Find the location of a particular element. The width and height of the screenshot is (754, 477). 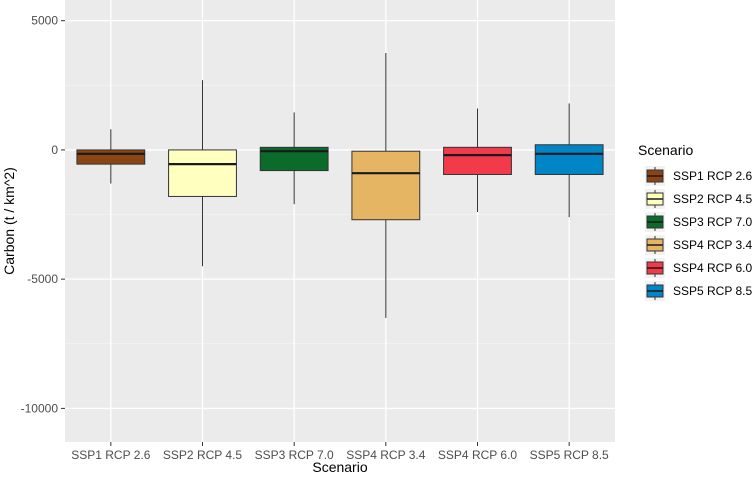

legend-item: SSP4 RCP 6.0 is located at coordinates (698, 268).